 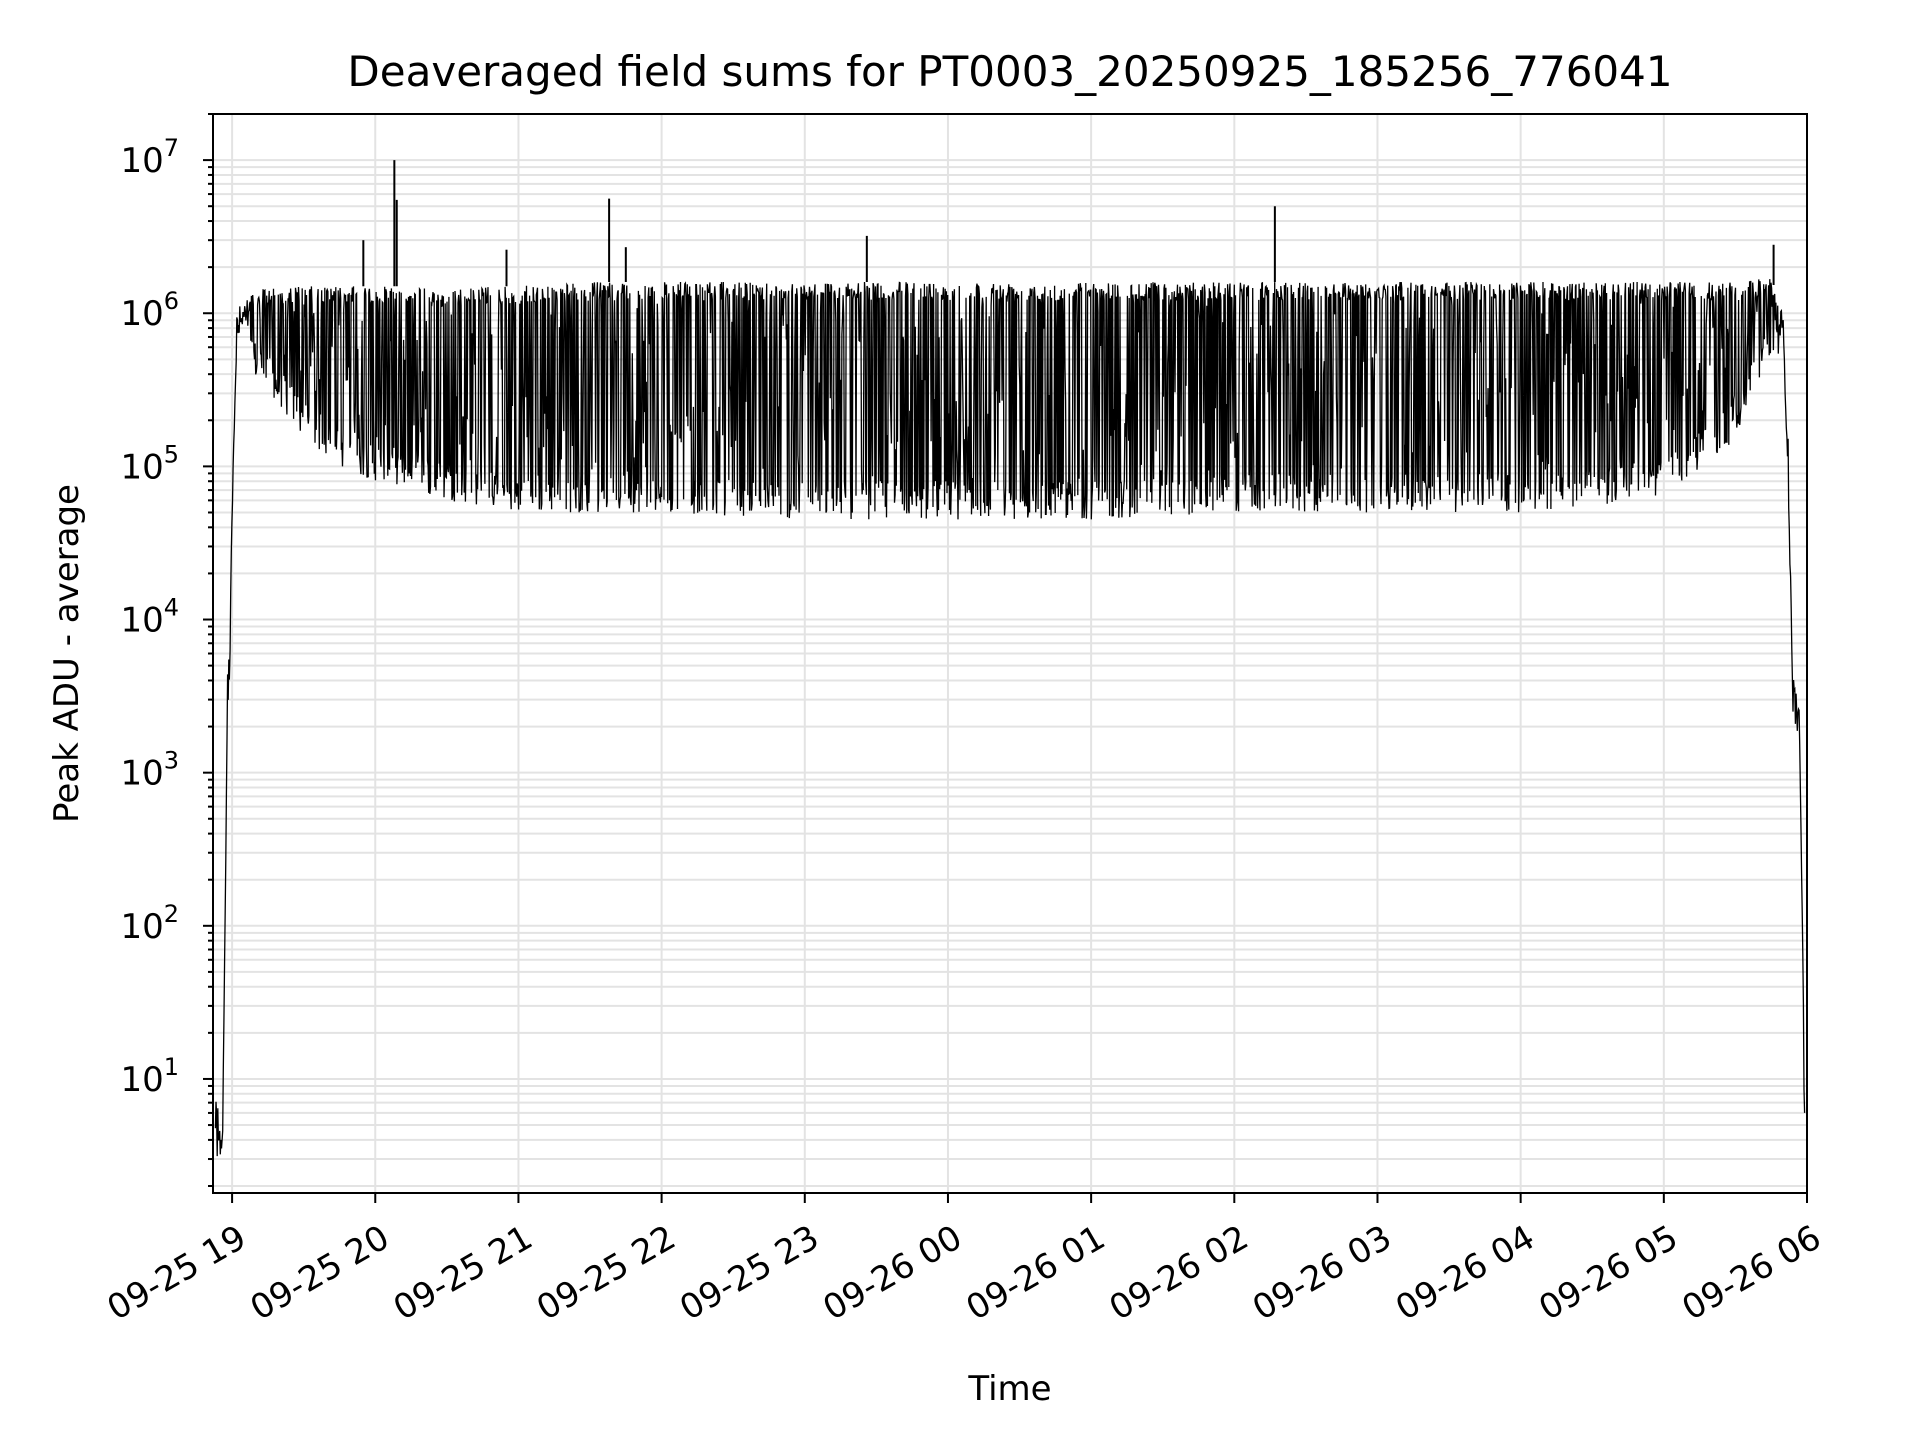 What do you see at coordinates (171, 914) in the screenshot?
I see `y-tick-exponent: 2` at bounding box center [171, 914].